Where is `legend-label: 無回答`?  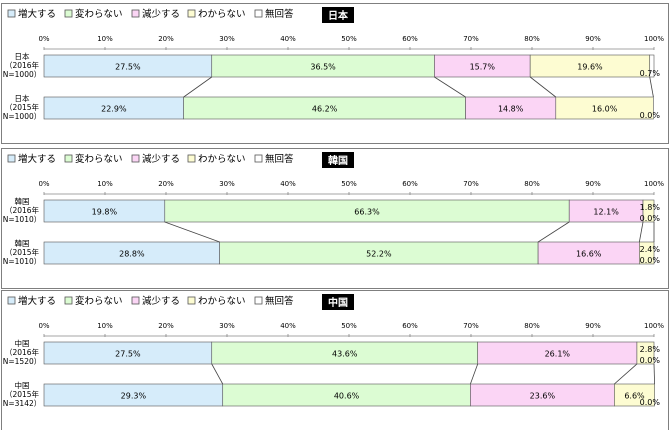 legend-label: 無回答 is located at coordinates (279, 301).